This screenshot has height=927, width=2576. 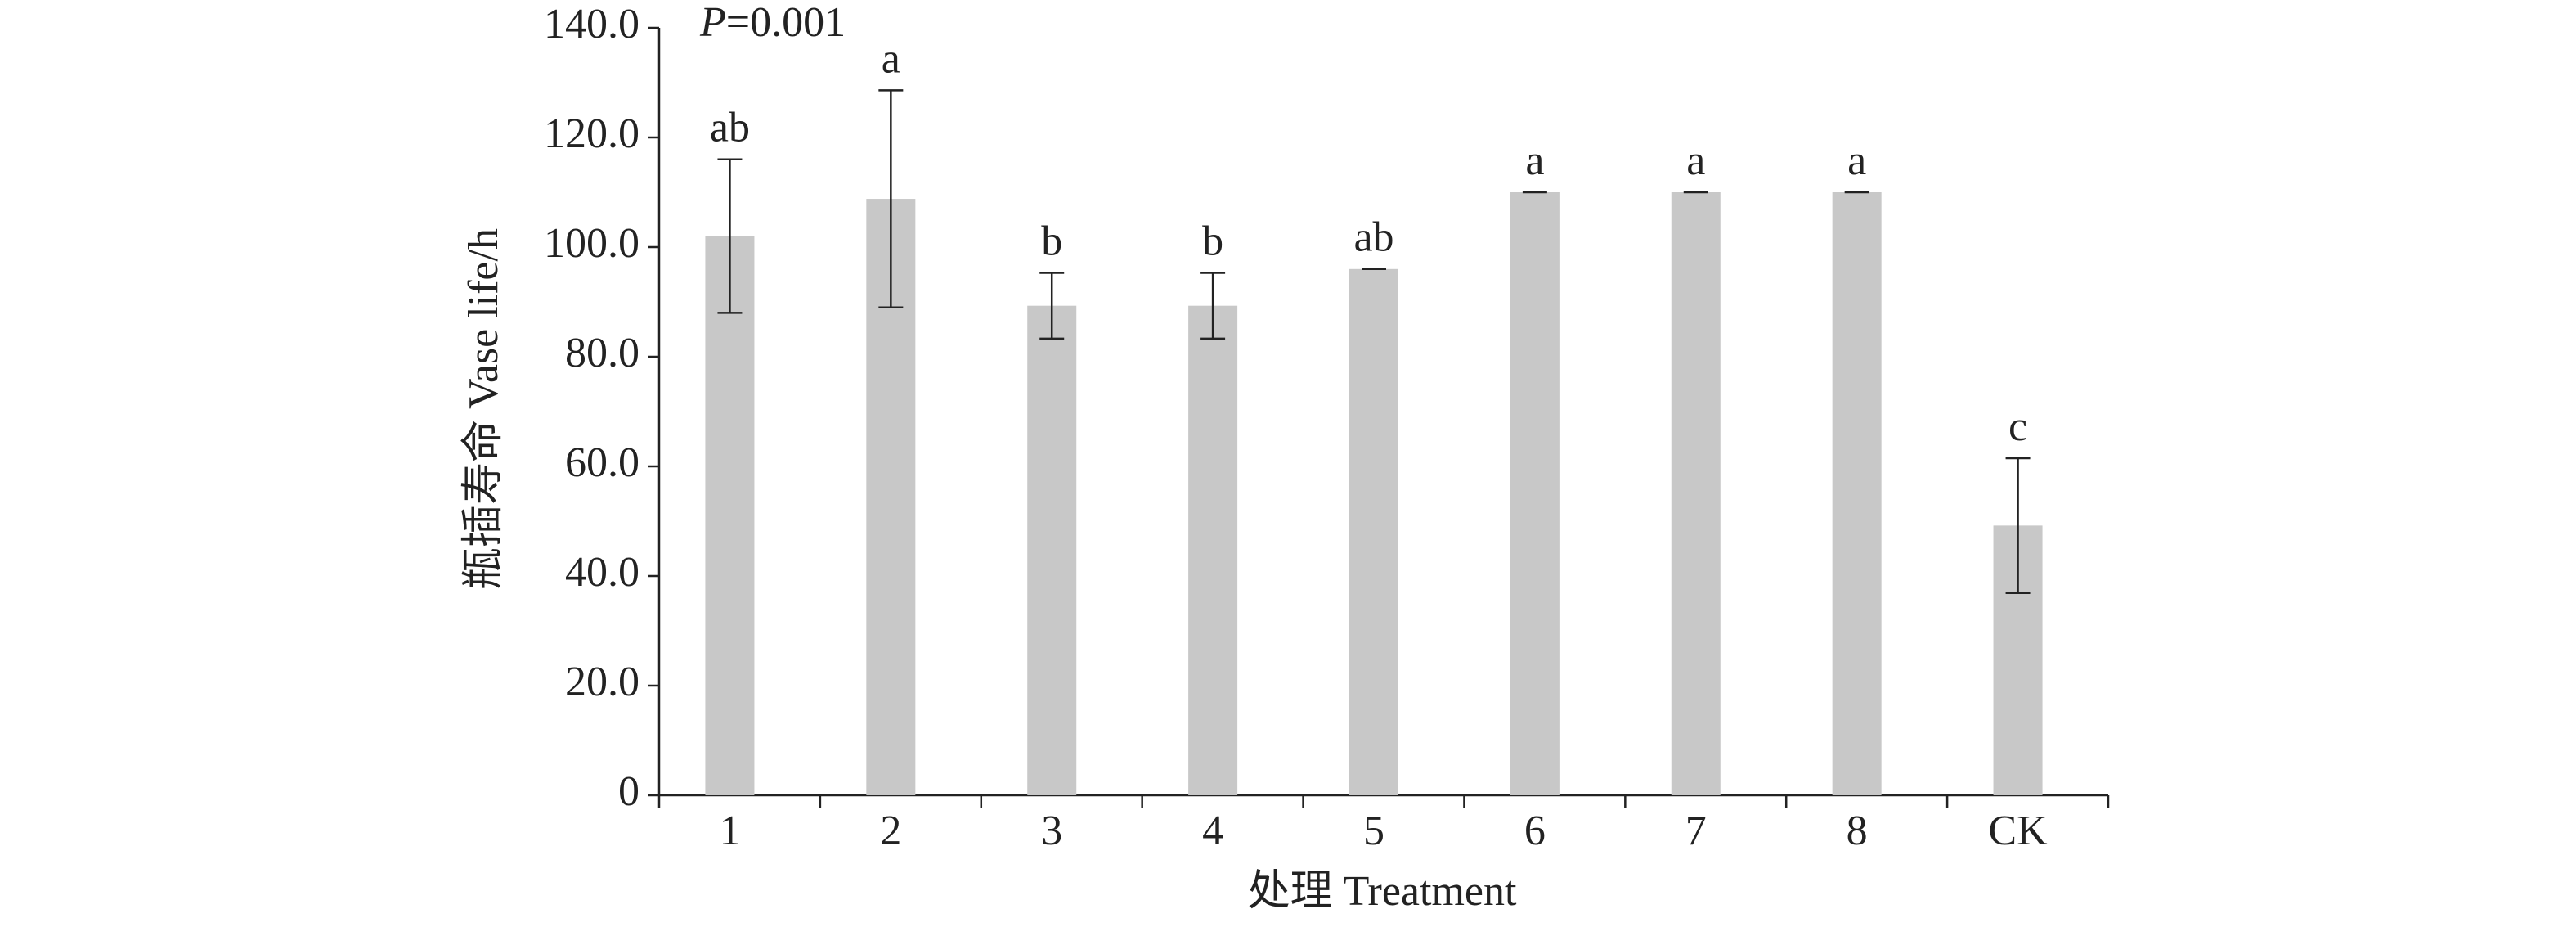 I want to click on y-tick-label: 100.0, so click(x=592, y=244).